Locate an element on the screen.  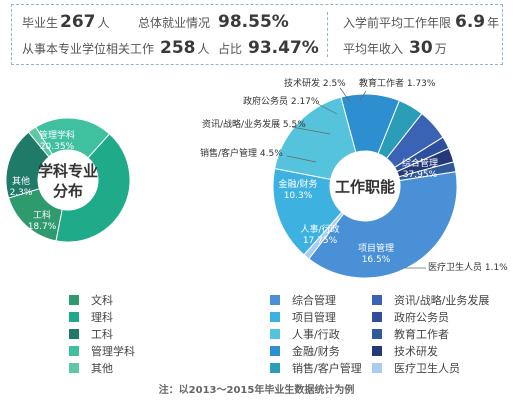
slice-label-1-5: 销售/客户管理 4.5% is located at coordinates (241, 153).